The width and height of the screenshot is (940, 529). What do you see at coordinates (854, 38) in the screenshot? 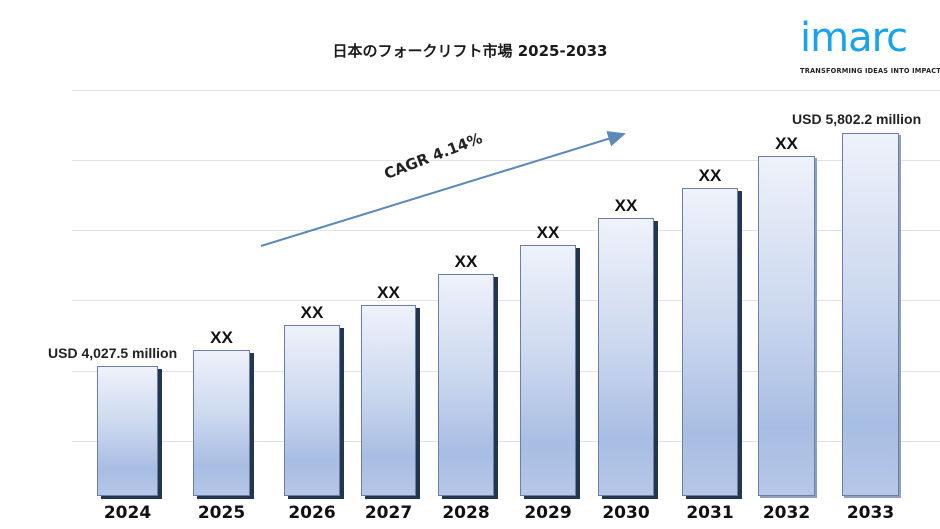
I see `logo-wordmark: imarc` at bounding box center [854, 38].